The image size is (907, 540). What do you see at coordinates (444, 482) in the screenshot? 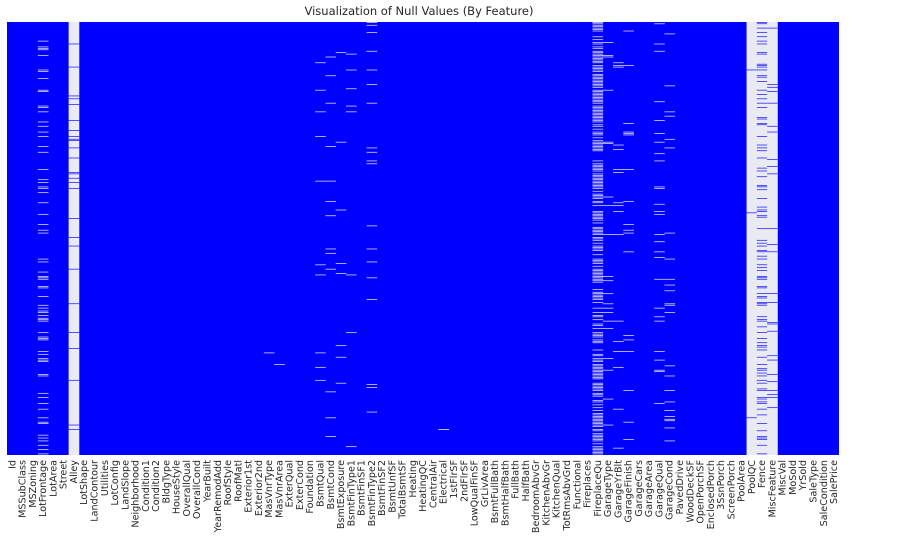
I see `x-tick-label: Electrical` at bounding box center [444, 482].